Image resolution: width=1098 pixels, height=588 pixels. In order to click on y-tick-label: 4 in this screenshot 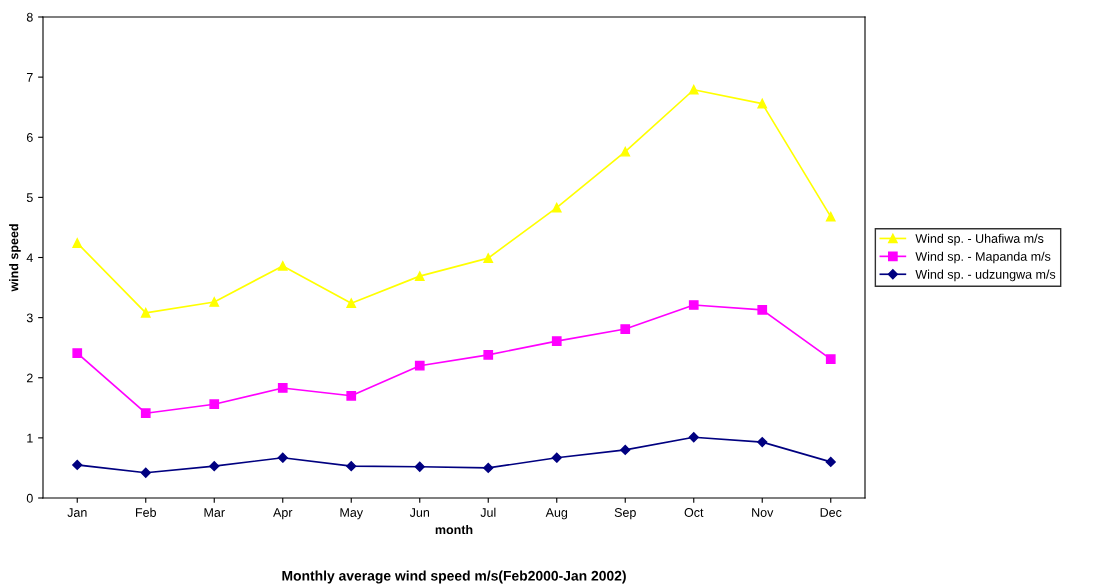, I will do `click(29, 258)`.